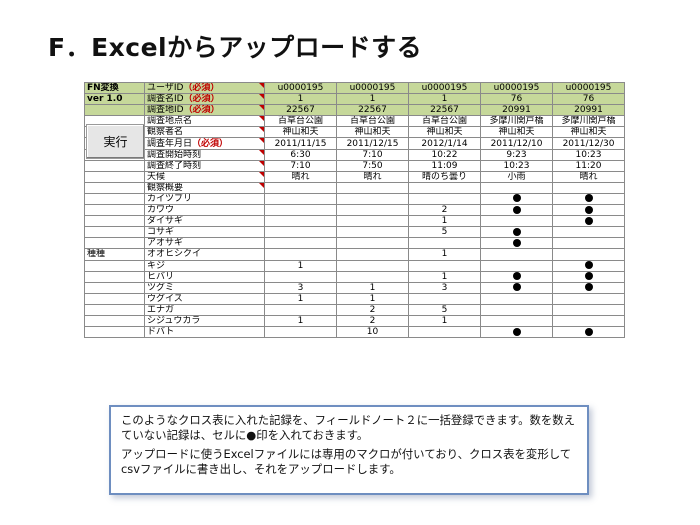 The height and width of the screenshot is (525, 700). I want to click on species-name: カイツブリ, so click(204, 199).